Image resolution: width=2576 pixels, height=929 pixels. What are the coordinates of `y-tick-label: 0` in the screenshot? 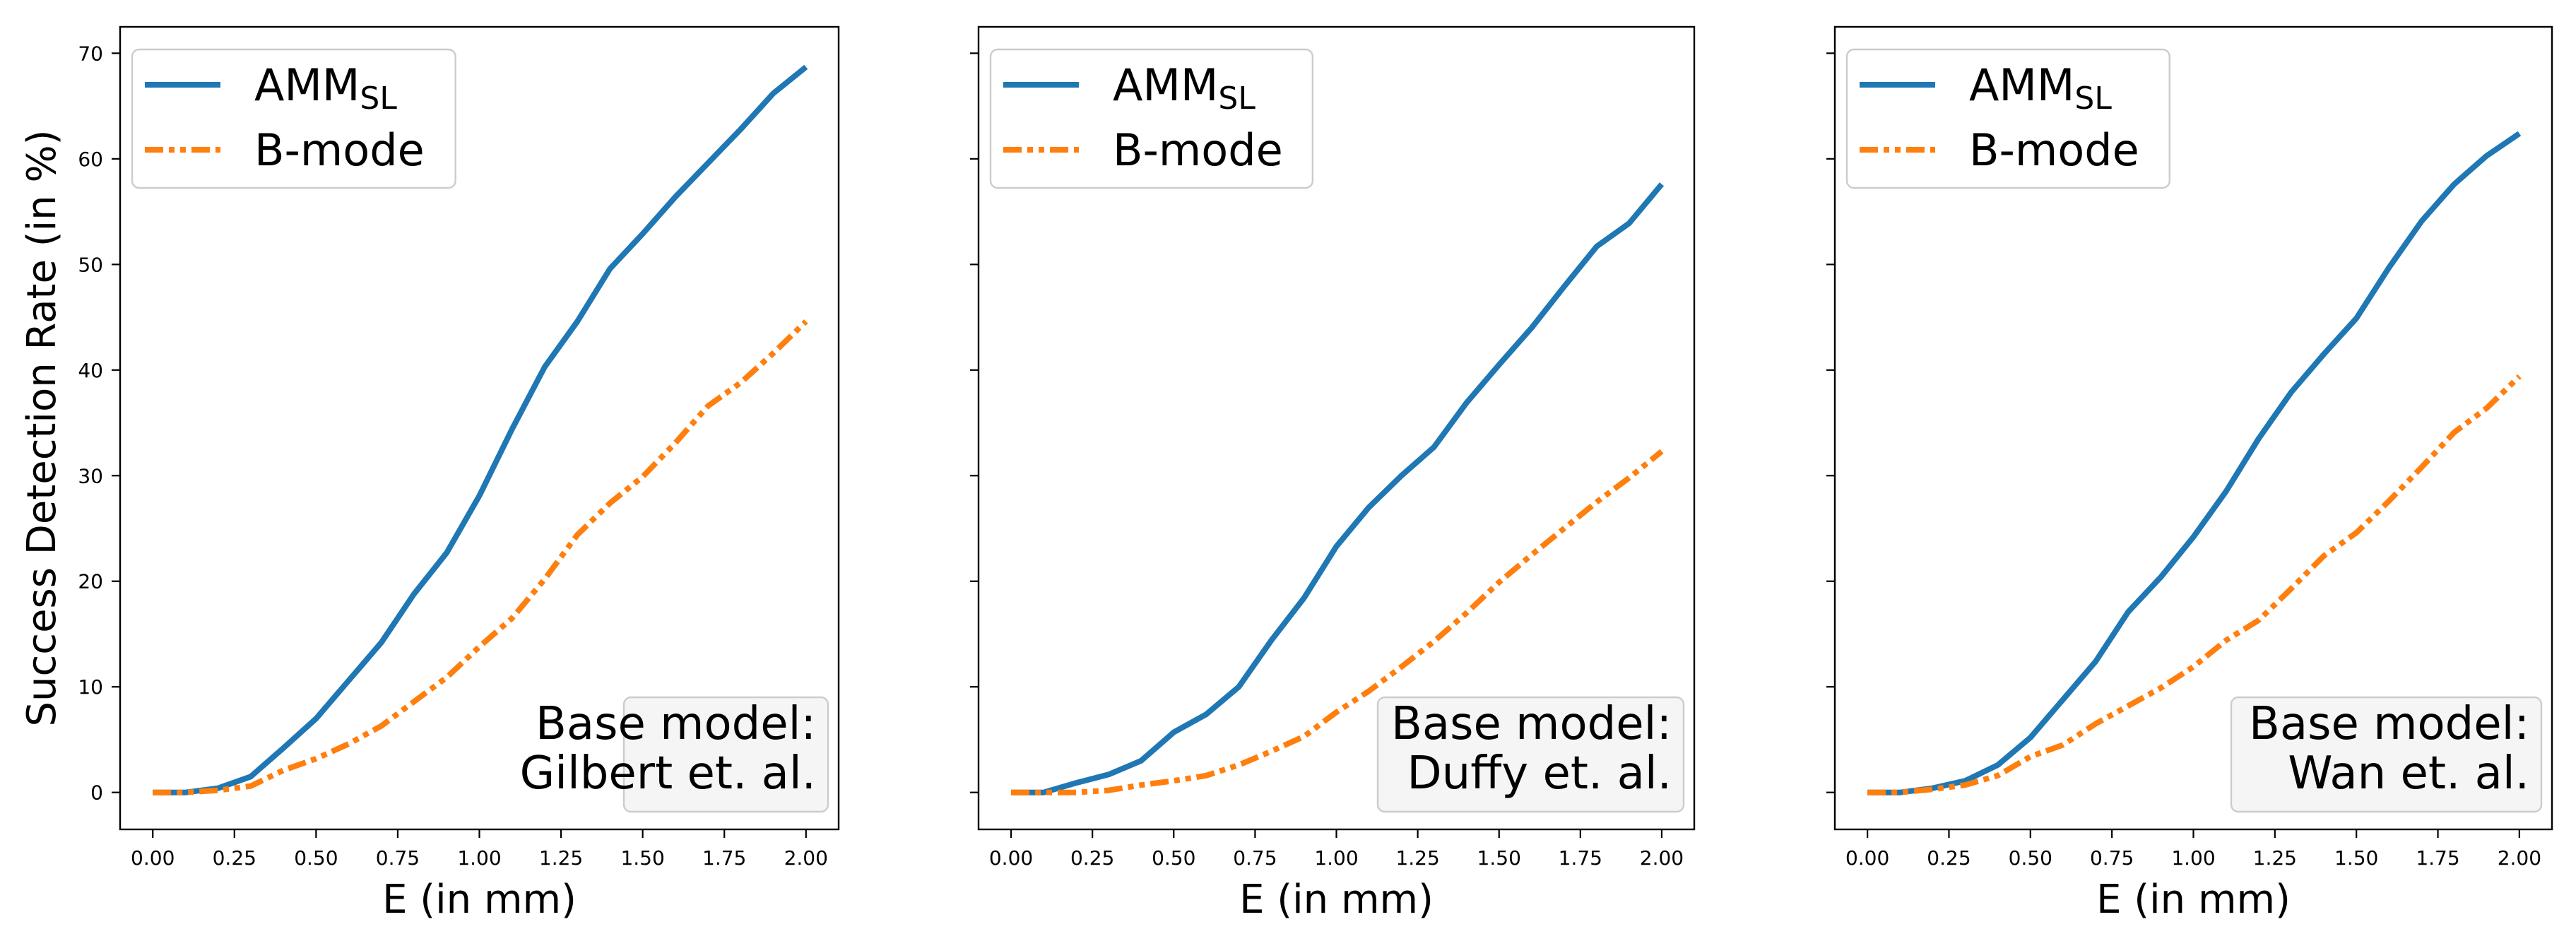 It's located at (96, 793).